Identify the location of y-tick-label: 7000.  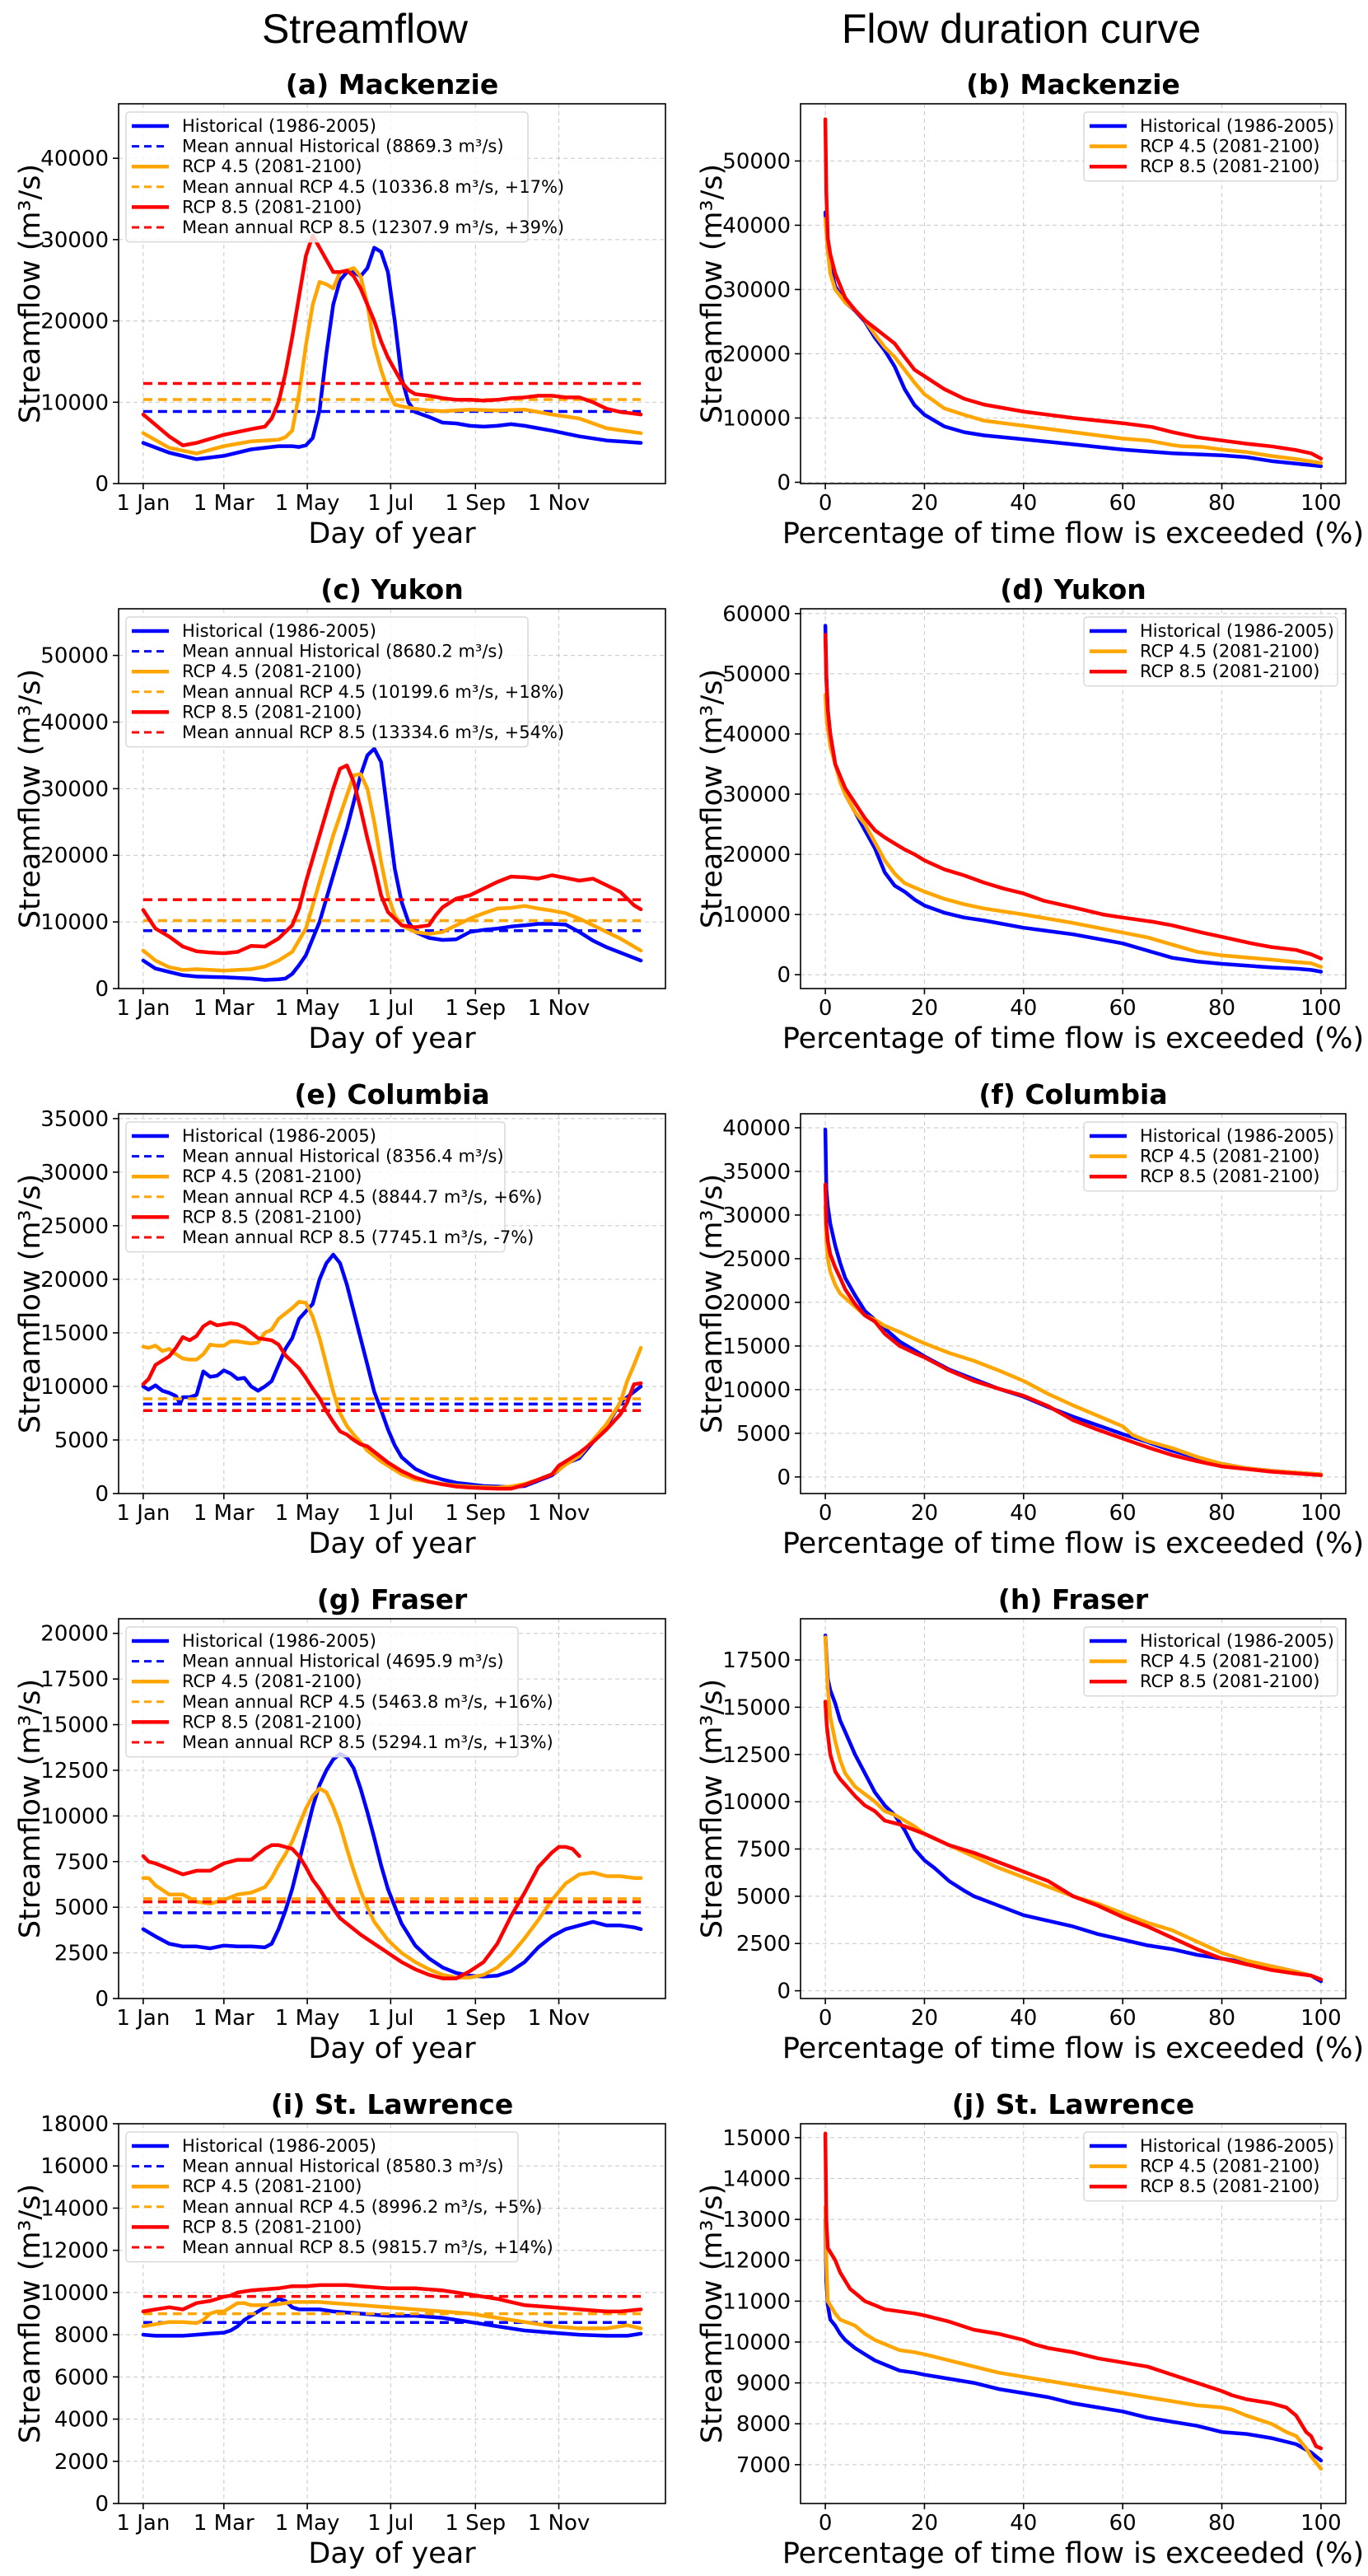
(764, 2465).